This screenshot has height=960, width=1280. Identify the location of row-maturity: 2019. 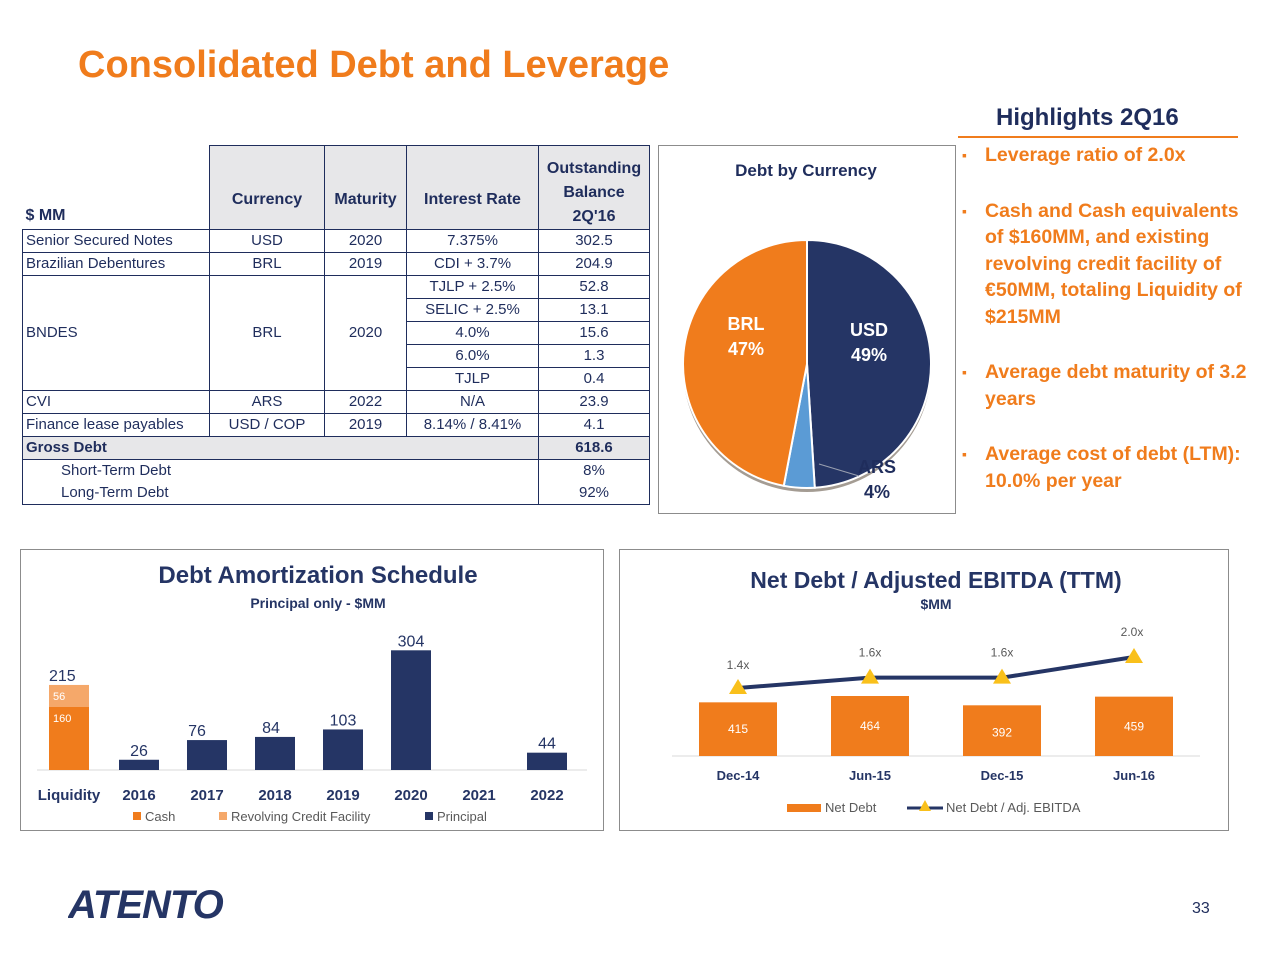
(365, 425).